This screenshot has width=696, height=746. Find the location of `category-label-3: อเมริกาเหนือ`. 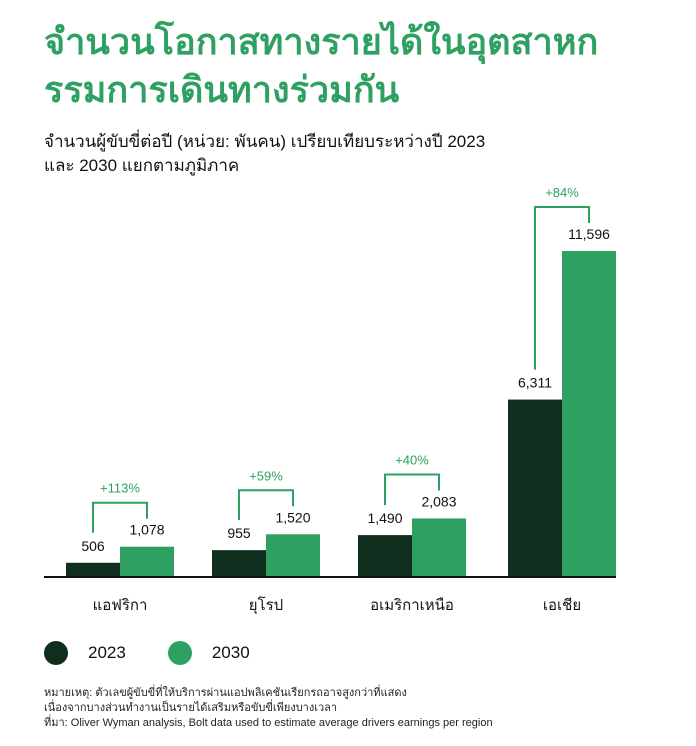

category-label-3: อเมริกาเหนือ is located at coordinates (412, 605).